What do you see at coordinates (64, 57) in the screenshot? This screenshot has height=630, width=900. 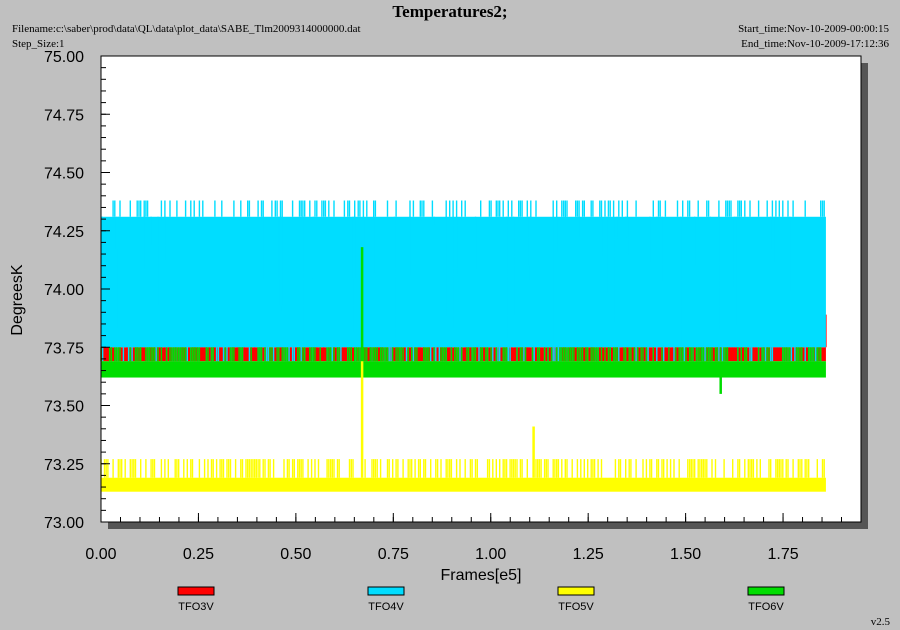 I see `y-tick-label: 75.00` at bounding box center [64, 57].